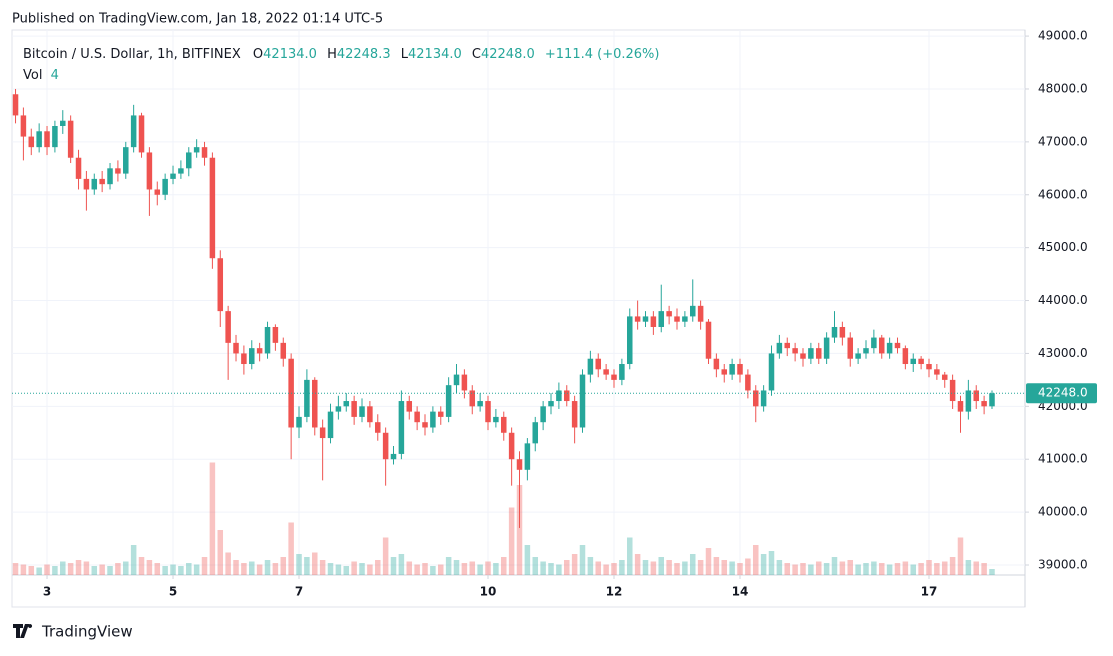 The image size is (1113, 656). I want to click on close-value: 42248.0, so click(508, 54).